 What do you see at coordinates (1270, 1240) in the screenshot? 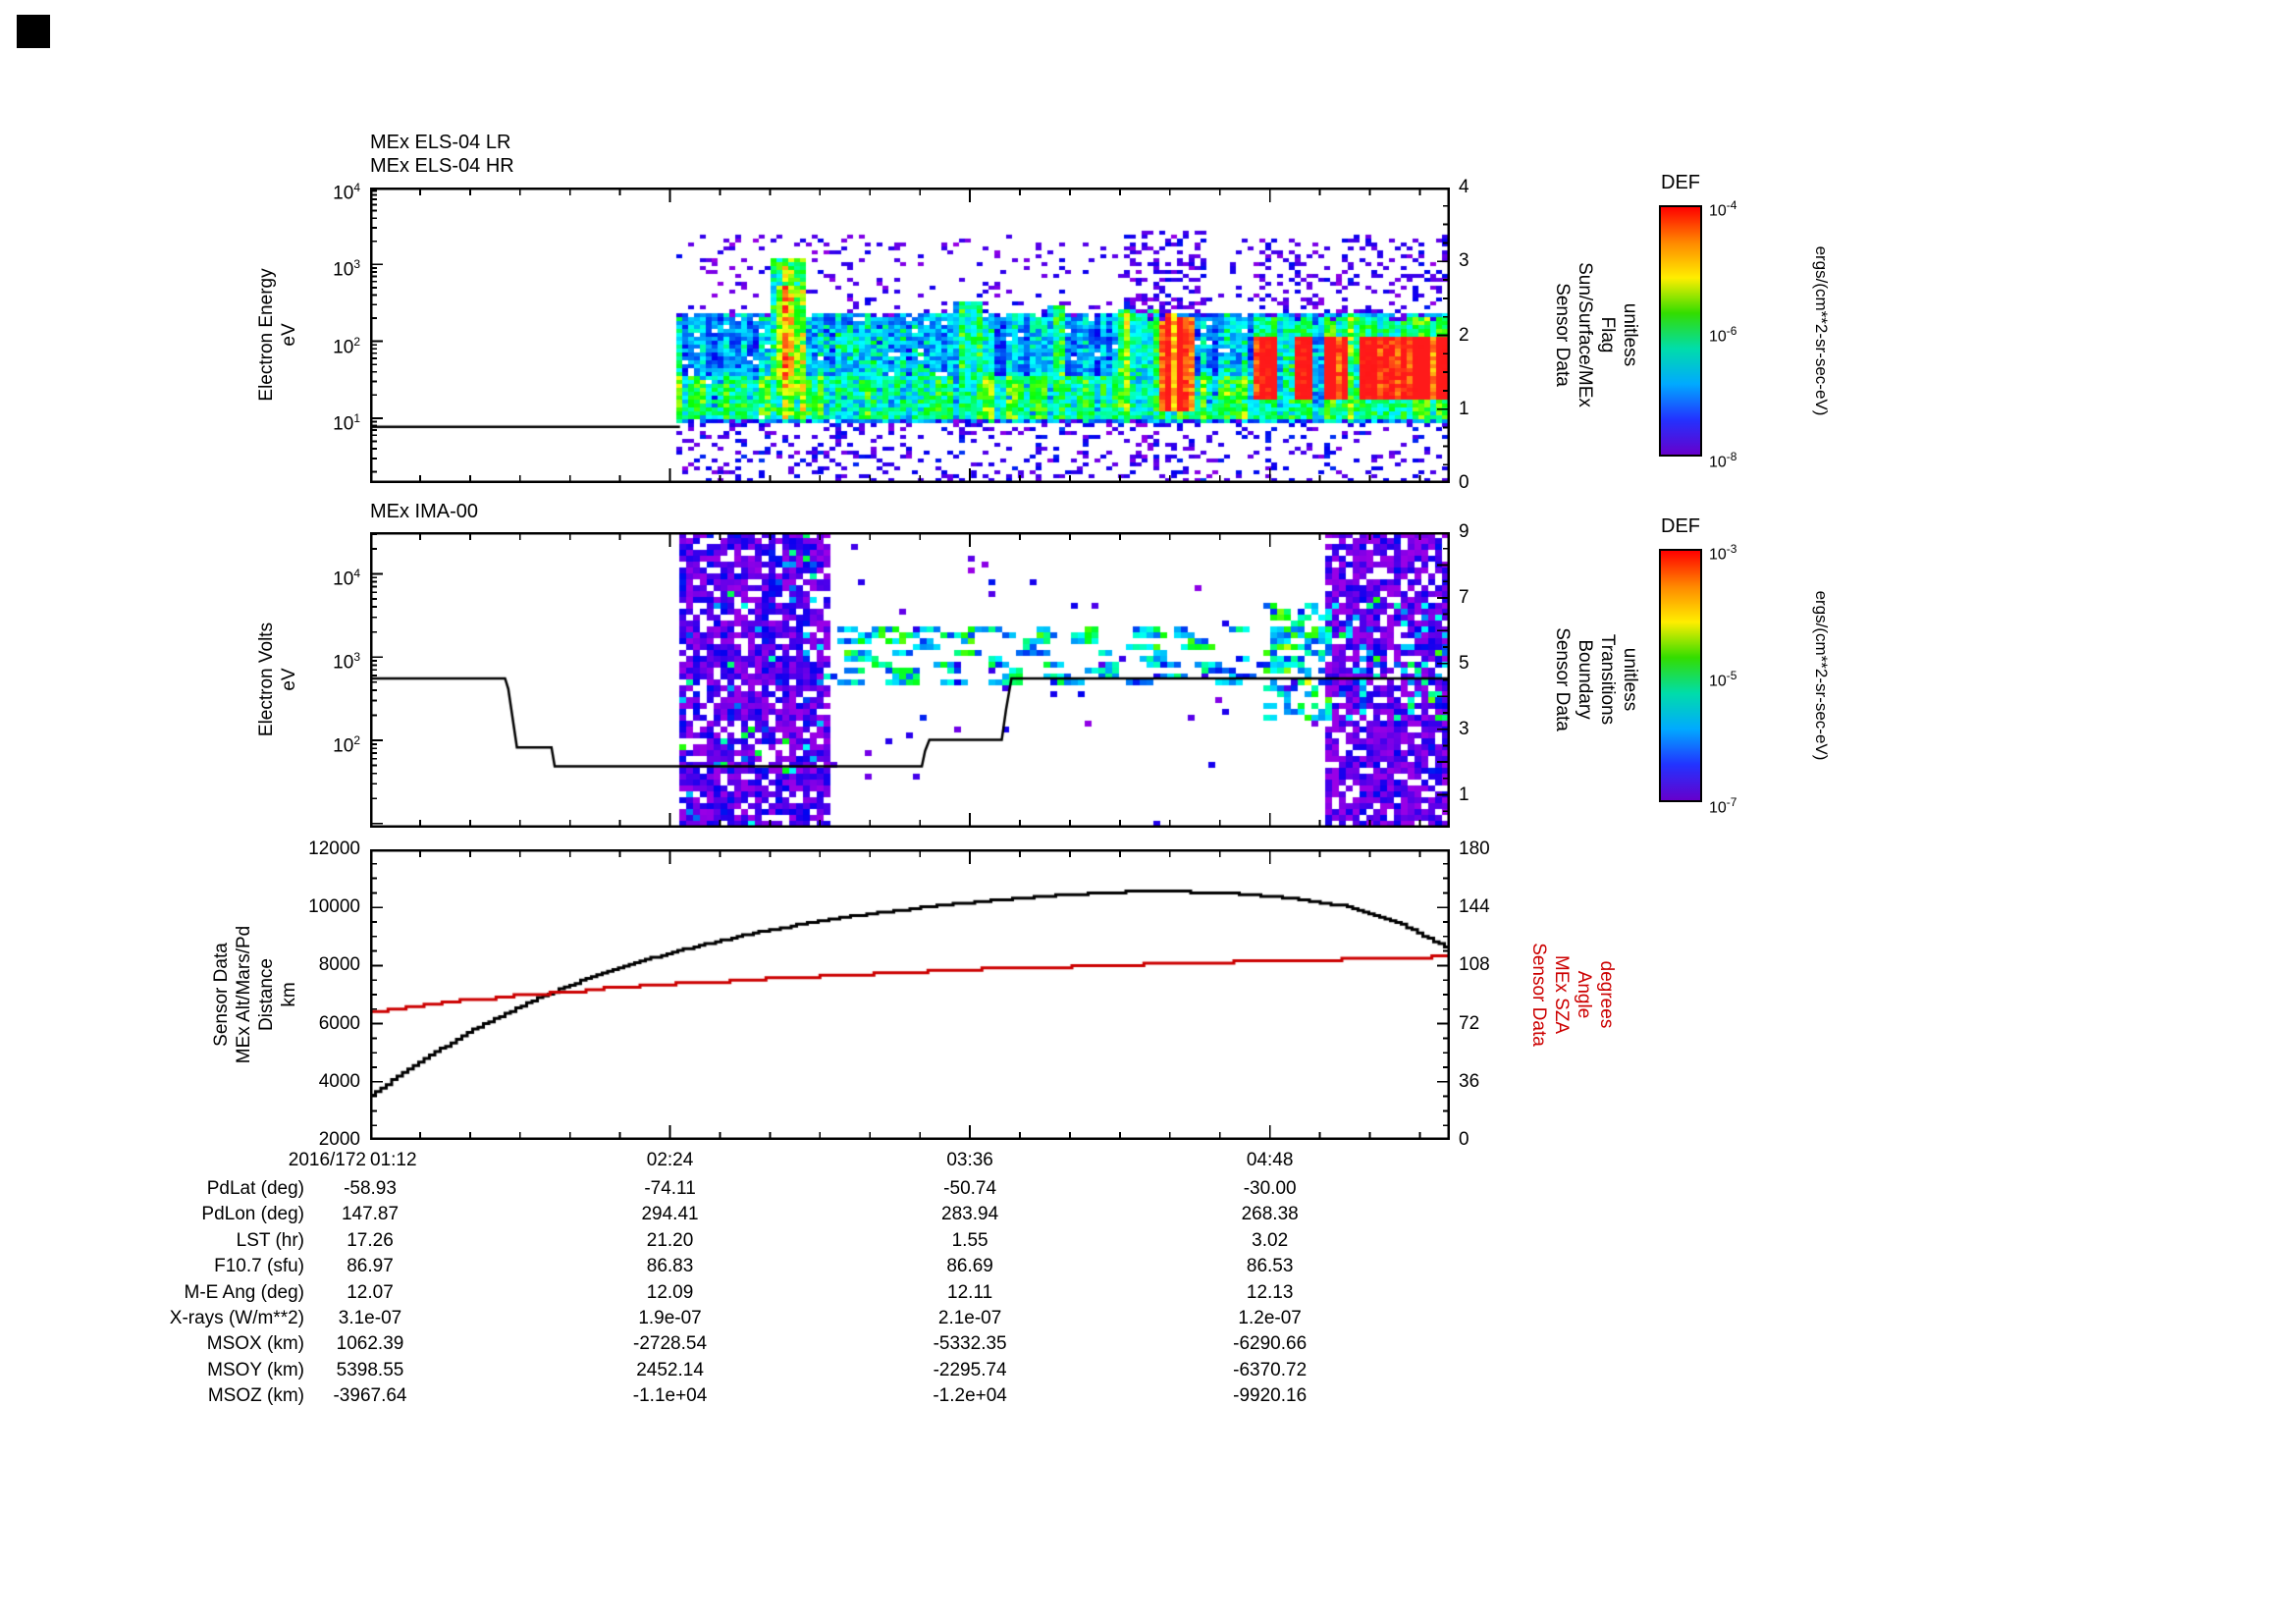
I see `ancillary-value: 3.02` at bounding box center [1270, 1240].